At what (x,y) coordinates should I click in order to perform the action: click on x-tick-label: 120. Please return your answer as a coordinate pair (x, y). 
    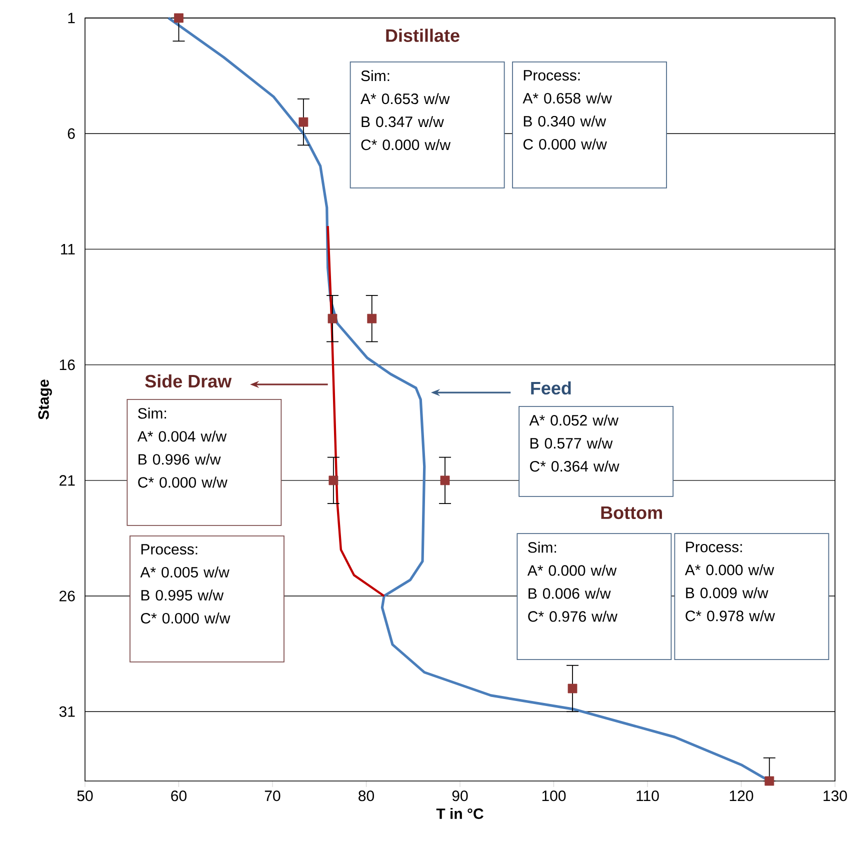
    Looking at the image, I should click on (742, 796).